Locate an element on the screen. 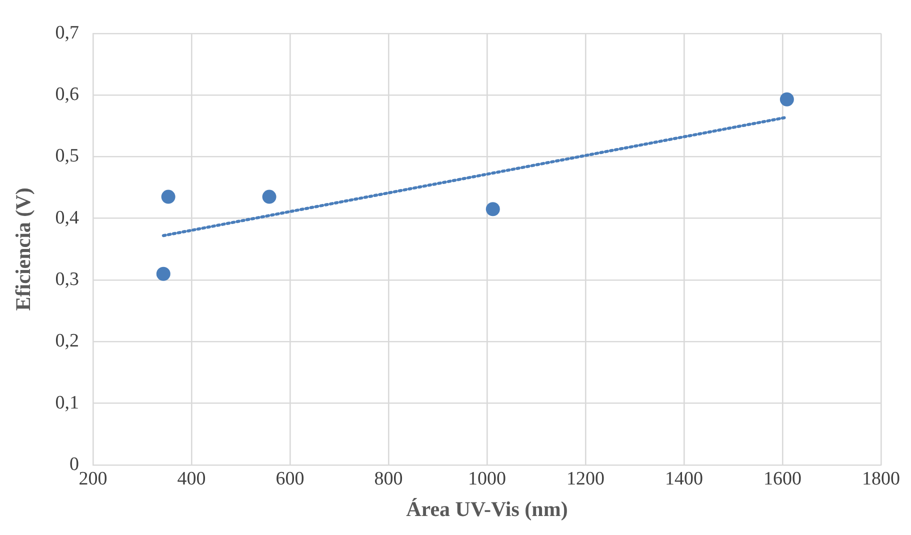 Image resolution: width=911 pixels, height=535 pixels. y-tick-label: 0,3 is located at coordinates (67, 279).